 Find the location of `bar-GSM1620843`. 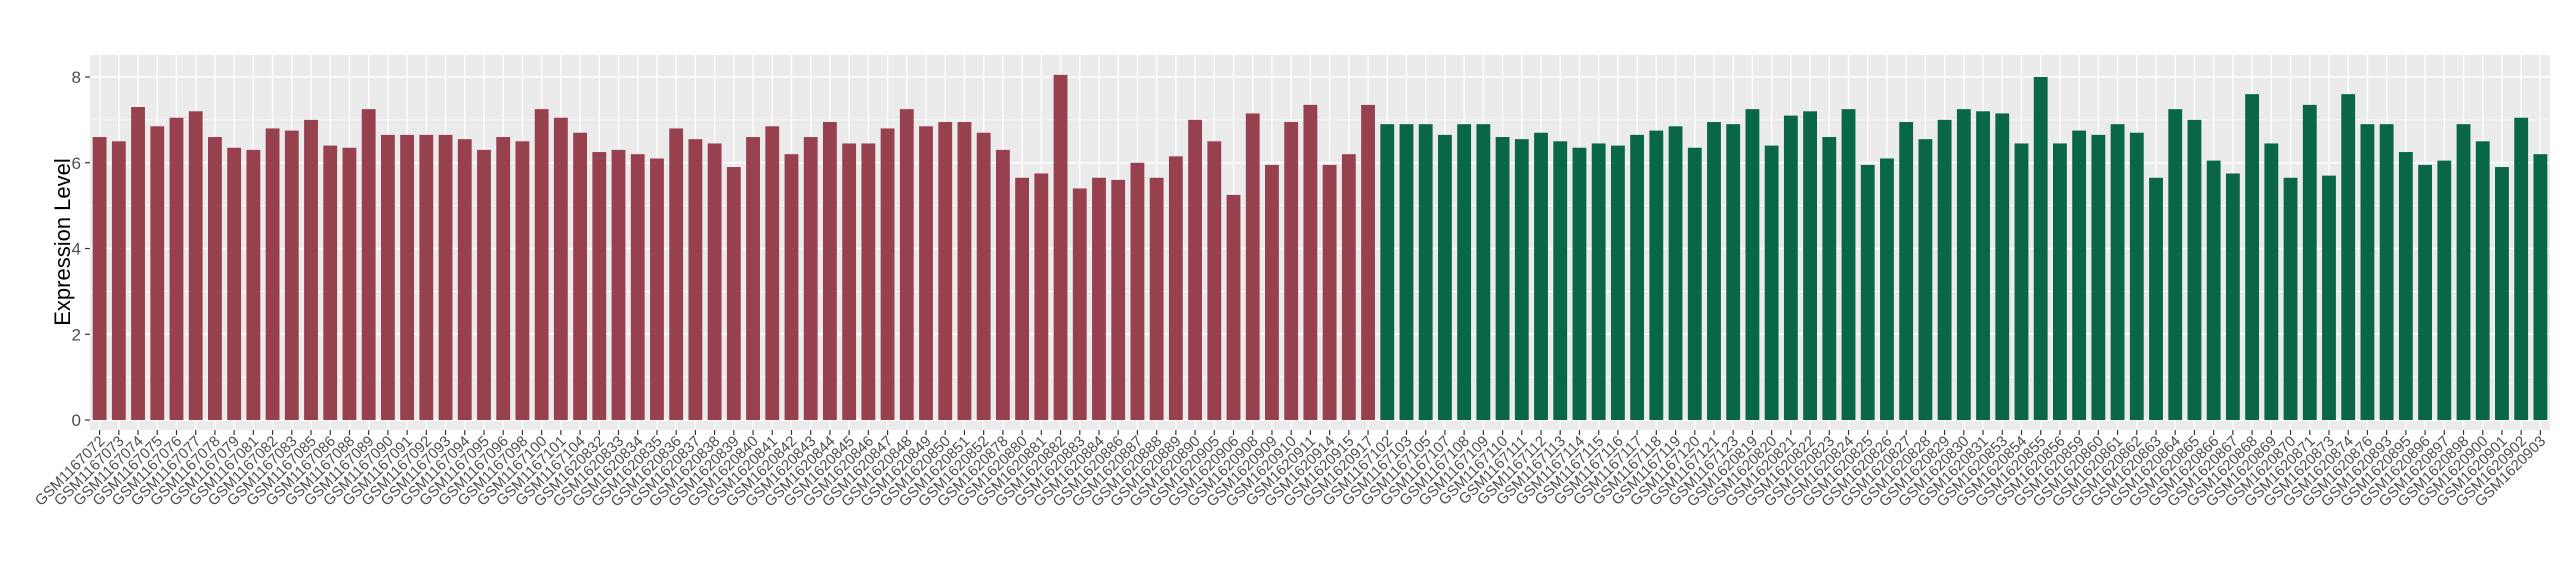

bar-GSM1620843 is located at coordinates (810, 278).